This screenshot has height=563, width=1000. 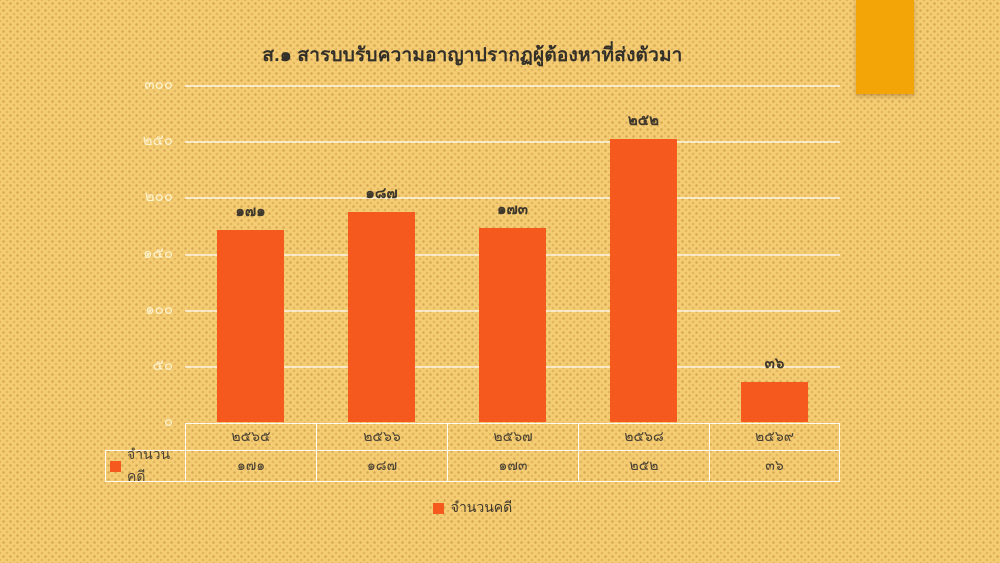 I want to click on table-header-cell: ๒๕๖๘, so click(x=643, y=436).